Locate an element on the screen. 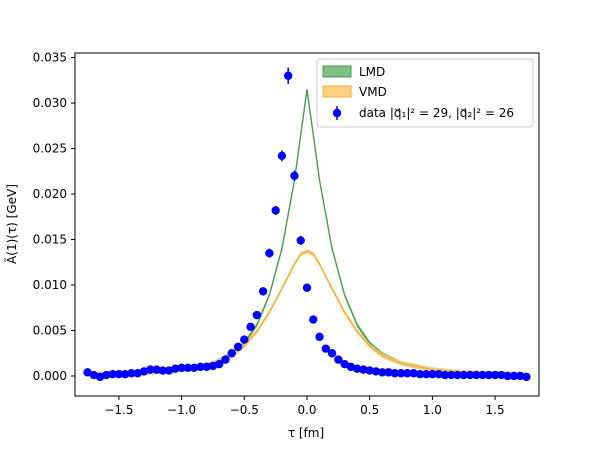 The width and height of the screenshot is (598, 449). legend-swatch-vmd is located at coordinates (337, 91).